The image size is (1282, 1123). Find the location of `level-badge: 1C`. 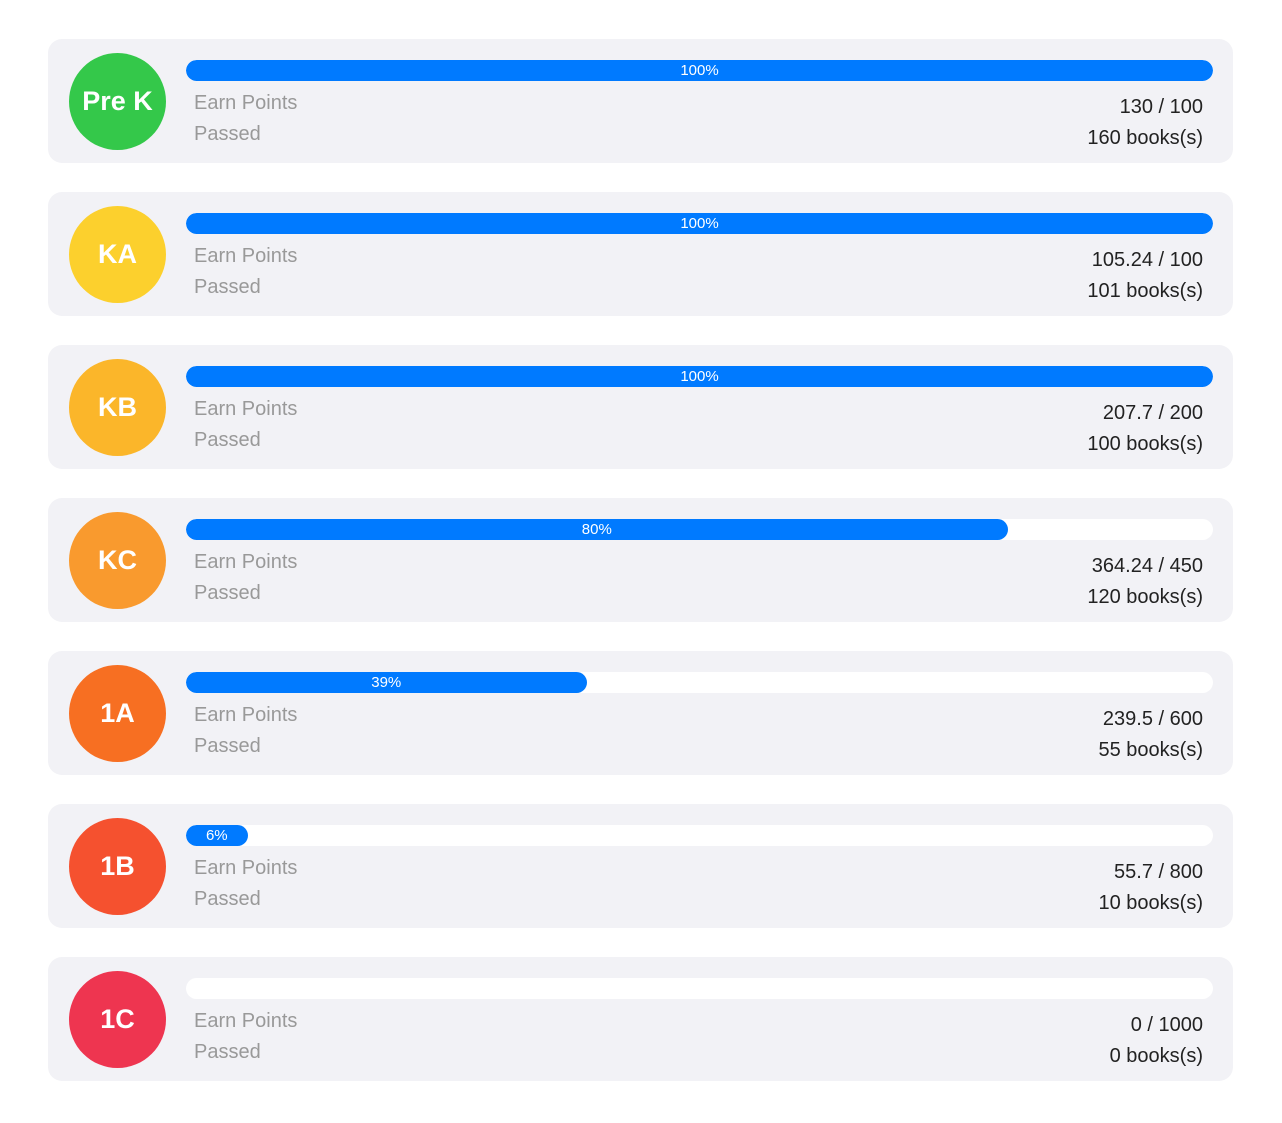

level-badge: 1C is located at coordinates (117, 1019).